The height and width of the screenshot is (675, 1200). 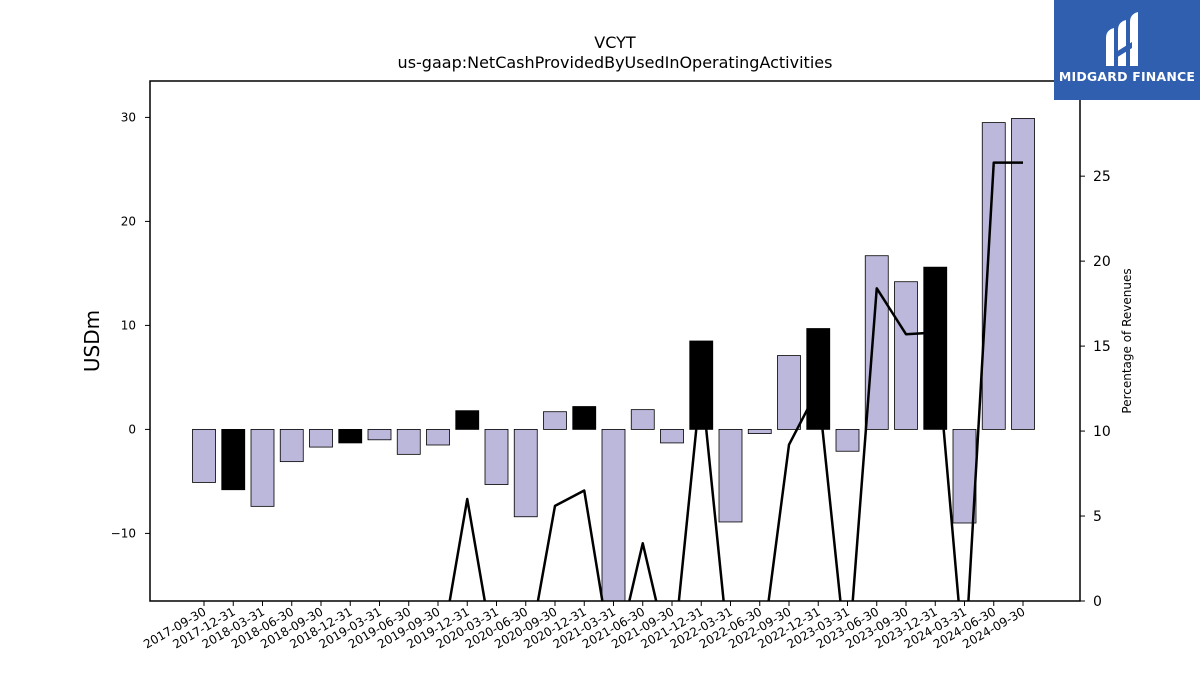 I want to click on right-tick-label: 25, so click(x=1102, y=177).